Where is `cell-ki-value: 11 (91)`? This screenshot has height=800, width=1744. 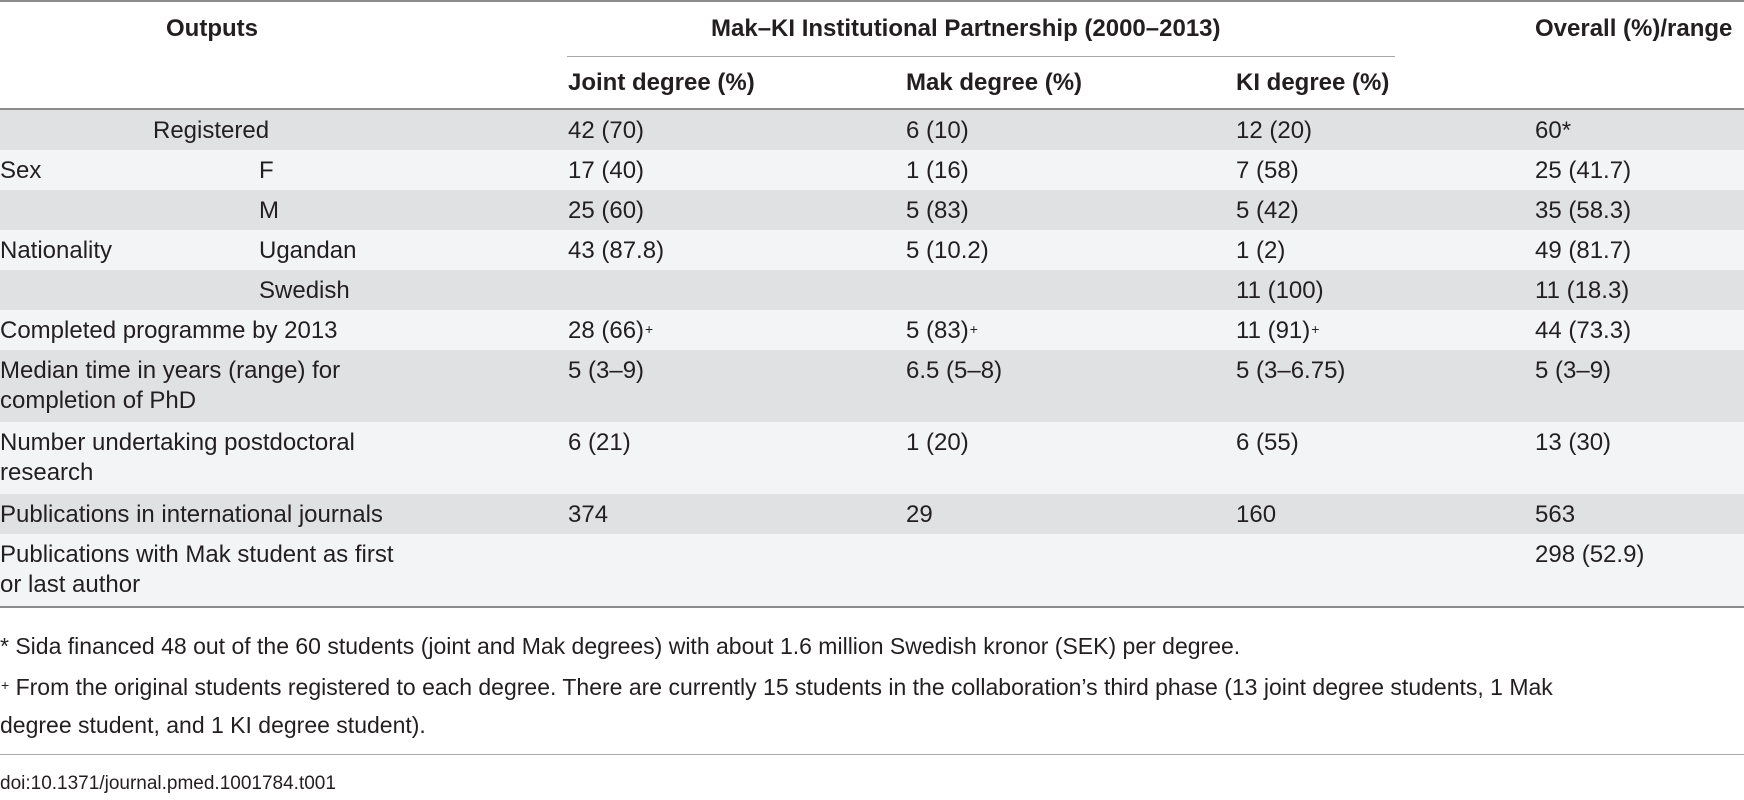
cell-ki-value: 11 (91) is located at coordinates (1273, 330).